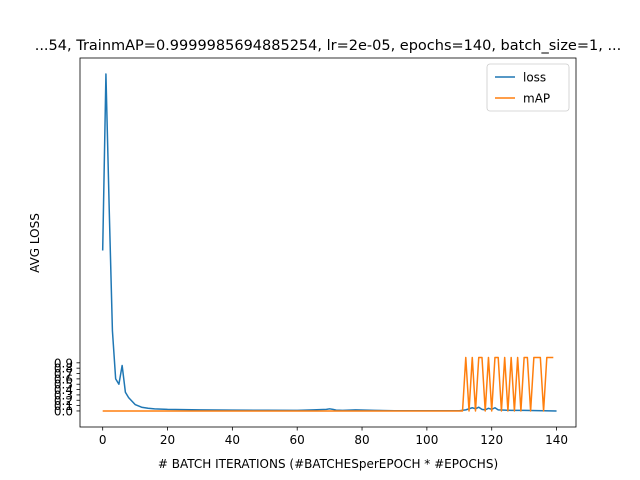 This screenshot has height=480, width=640. Describe the element at coordinates (361, 440) in the screenshot. I see `x-tick-label: 80` at that location.